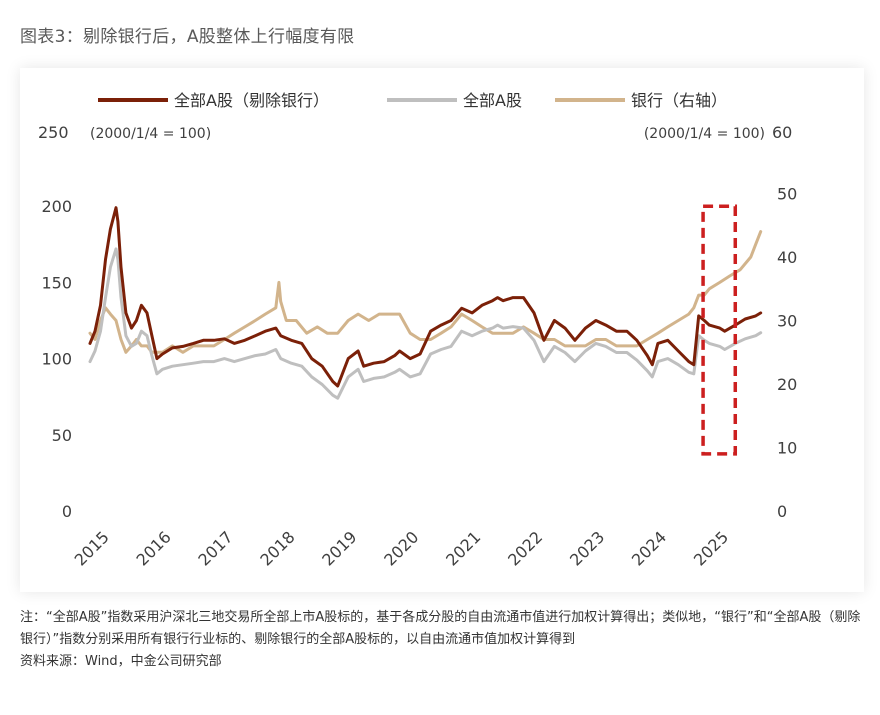 The height and width of the screenshot is (715, 880). I want to click on left-tick-label: 100, so click(56, 359).